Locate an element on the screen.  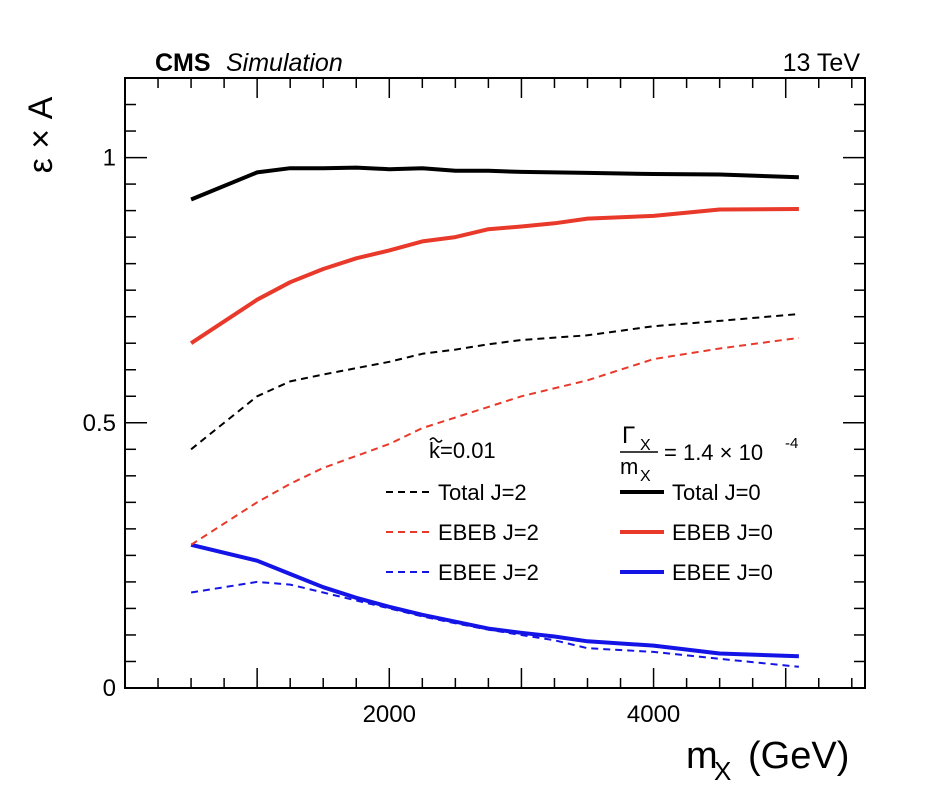
x-axis-label-sub: X is located at coordinates (722, 771).